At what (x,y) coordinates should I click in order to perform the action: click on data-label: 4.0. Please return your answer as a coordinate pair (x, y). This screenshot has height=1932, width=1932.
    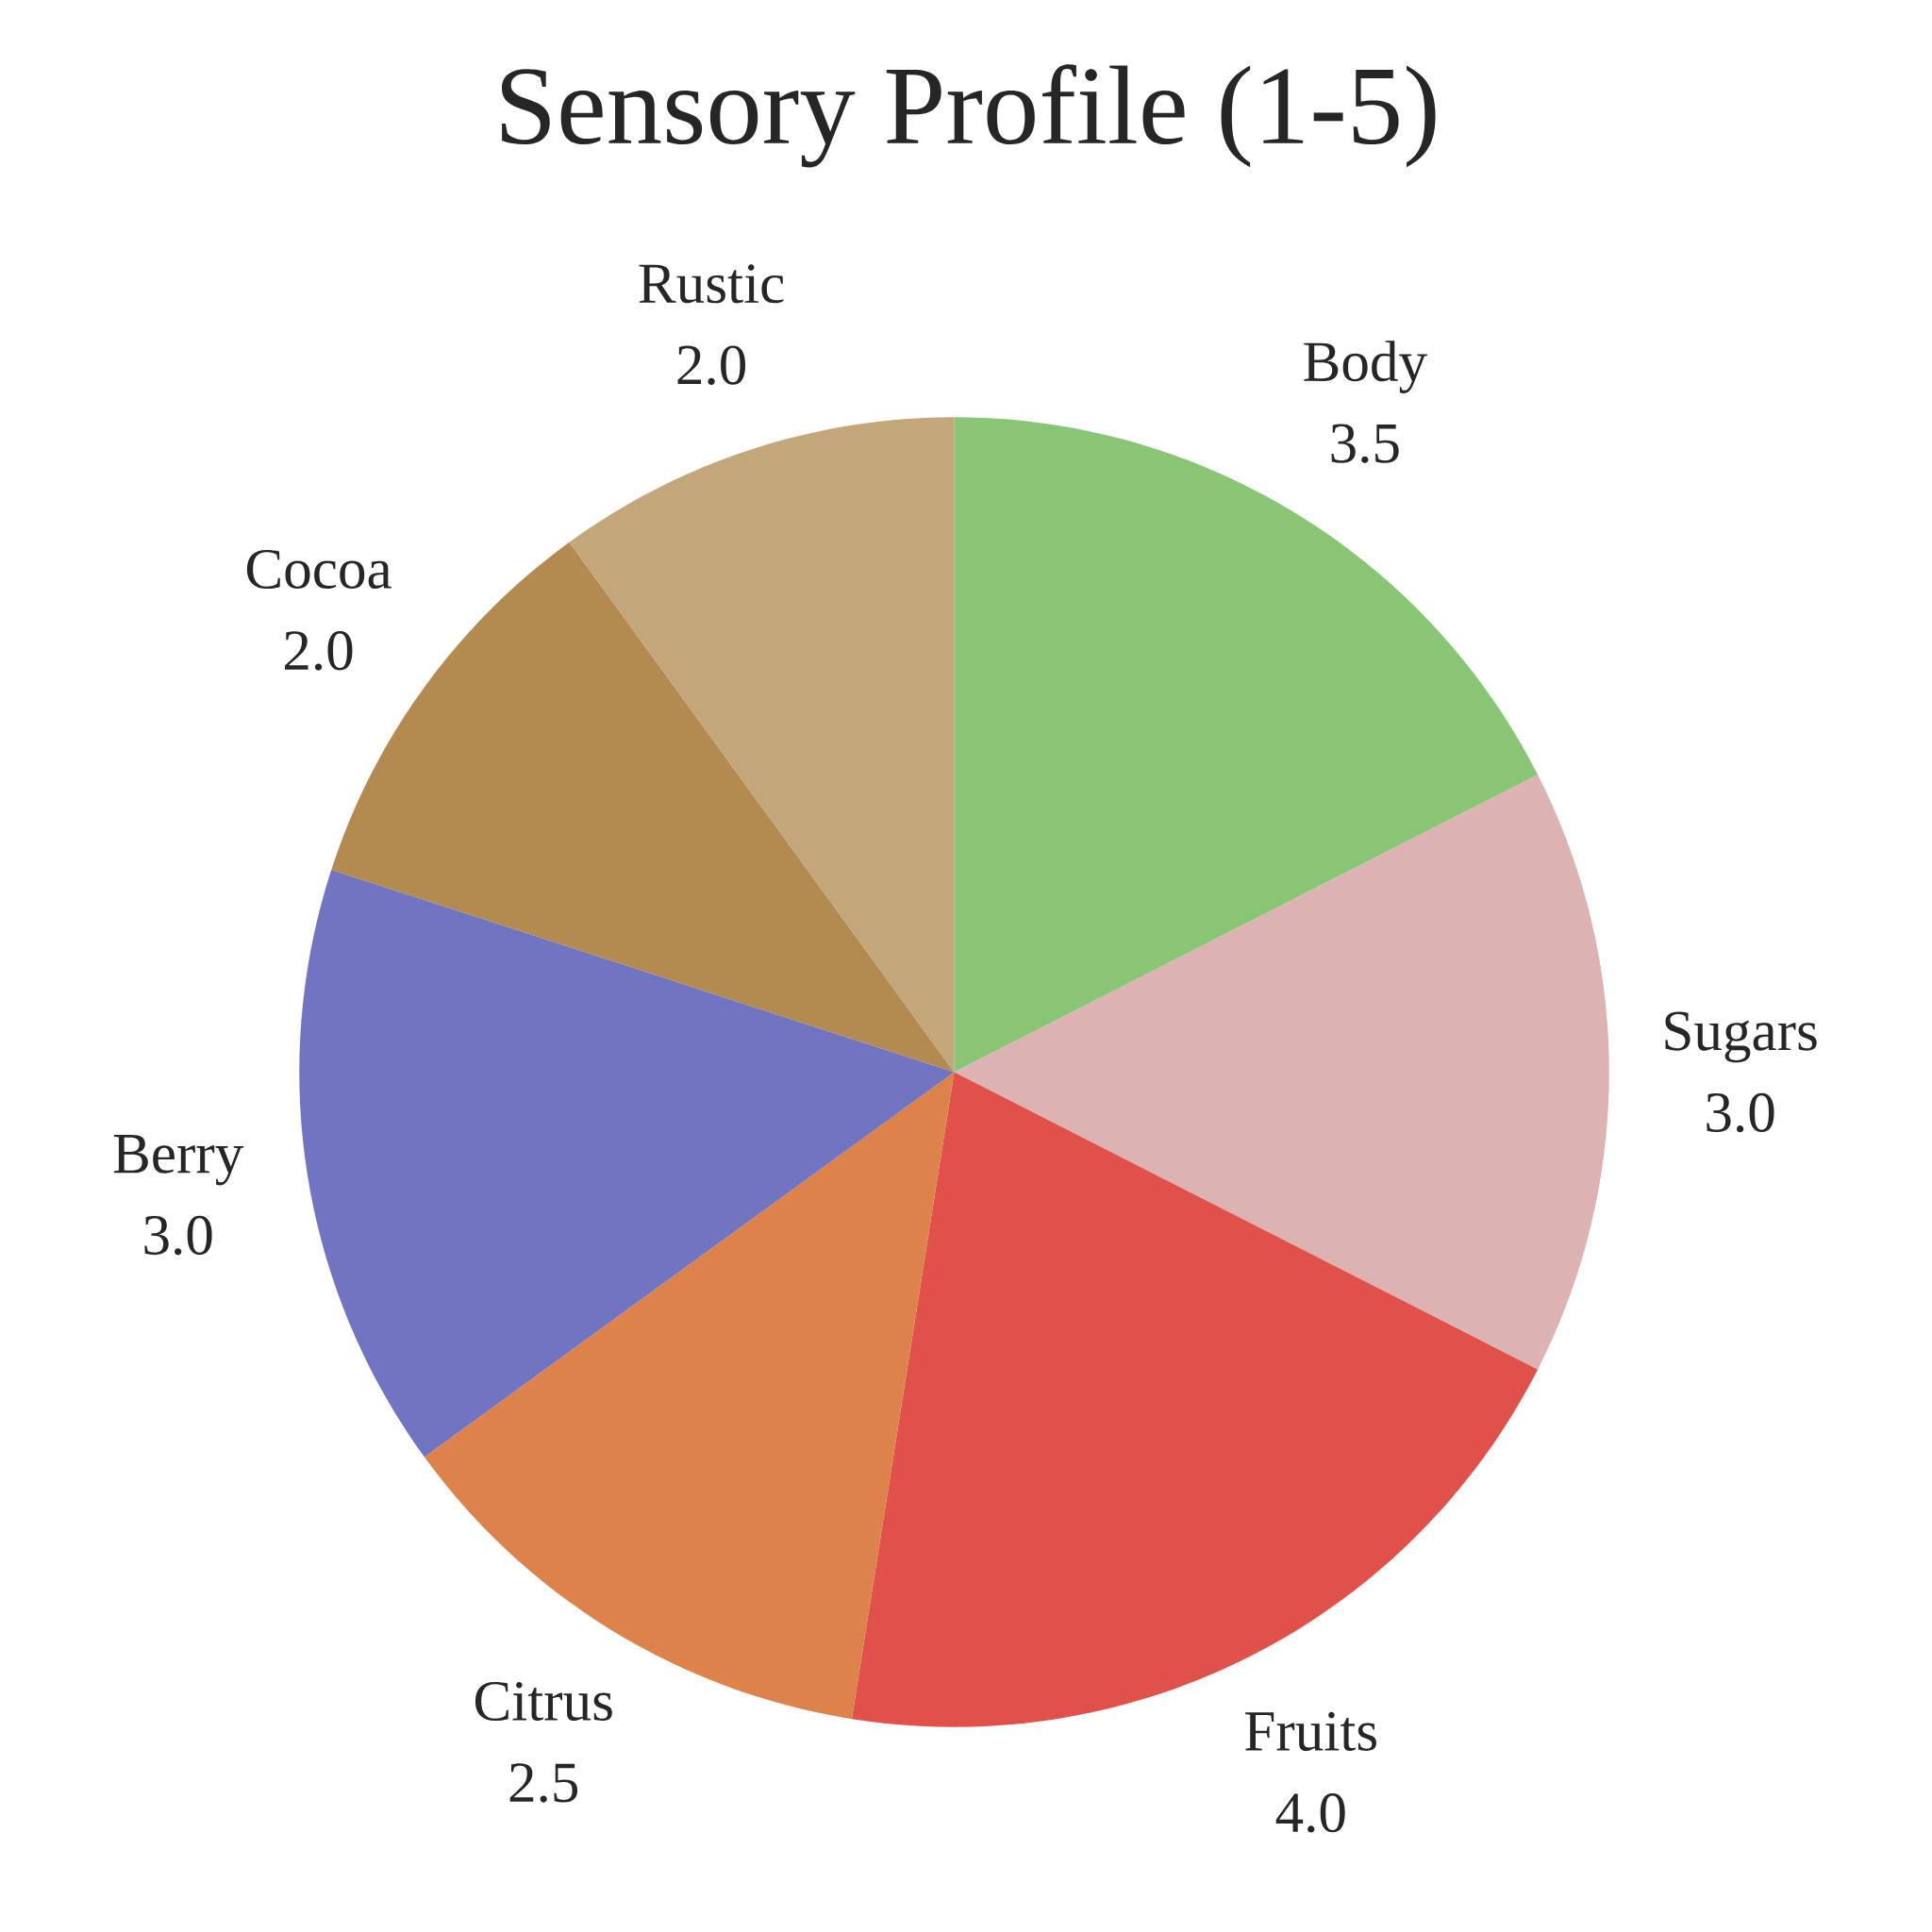
    Looking at the image, I should click on (1310, 1813).